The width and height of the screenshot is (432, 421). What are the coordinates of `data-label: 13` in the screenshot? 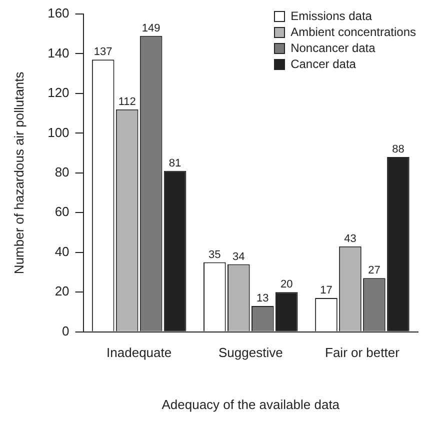 It's located at (262, 298).